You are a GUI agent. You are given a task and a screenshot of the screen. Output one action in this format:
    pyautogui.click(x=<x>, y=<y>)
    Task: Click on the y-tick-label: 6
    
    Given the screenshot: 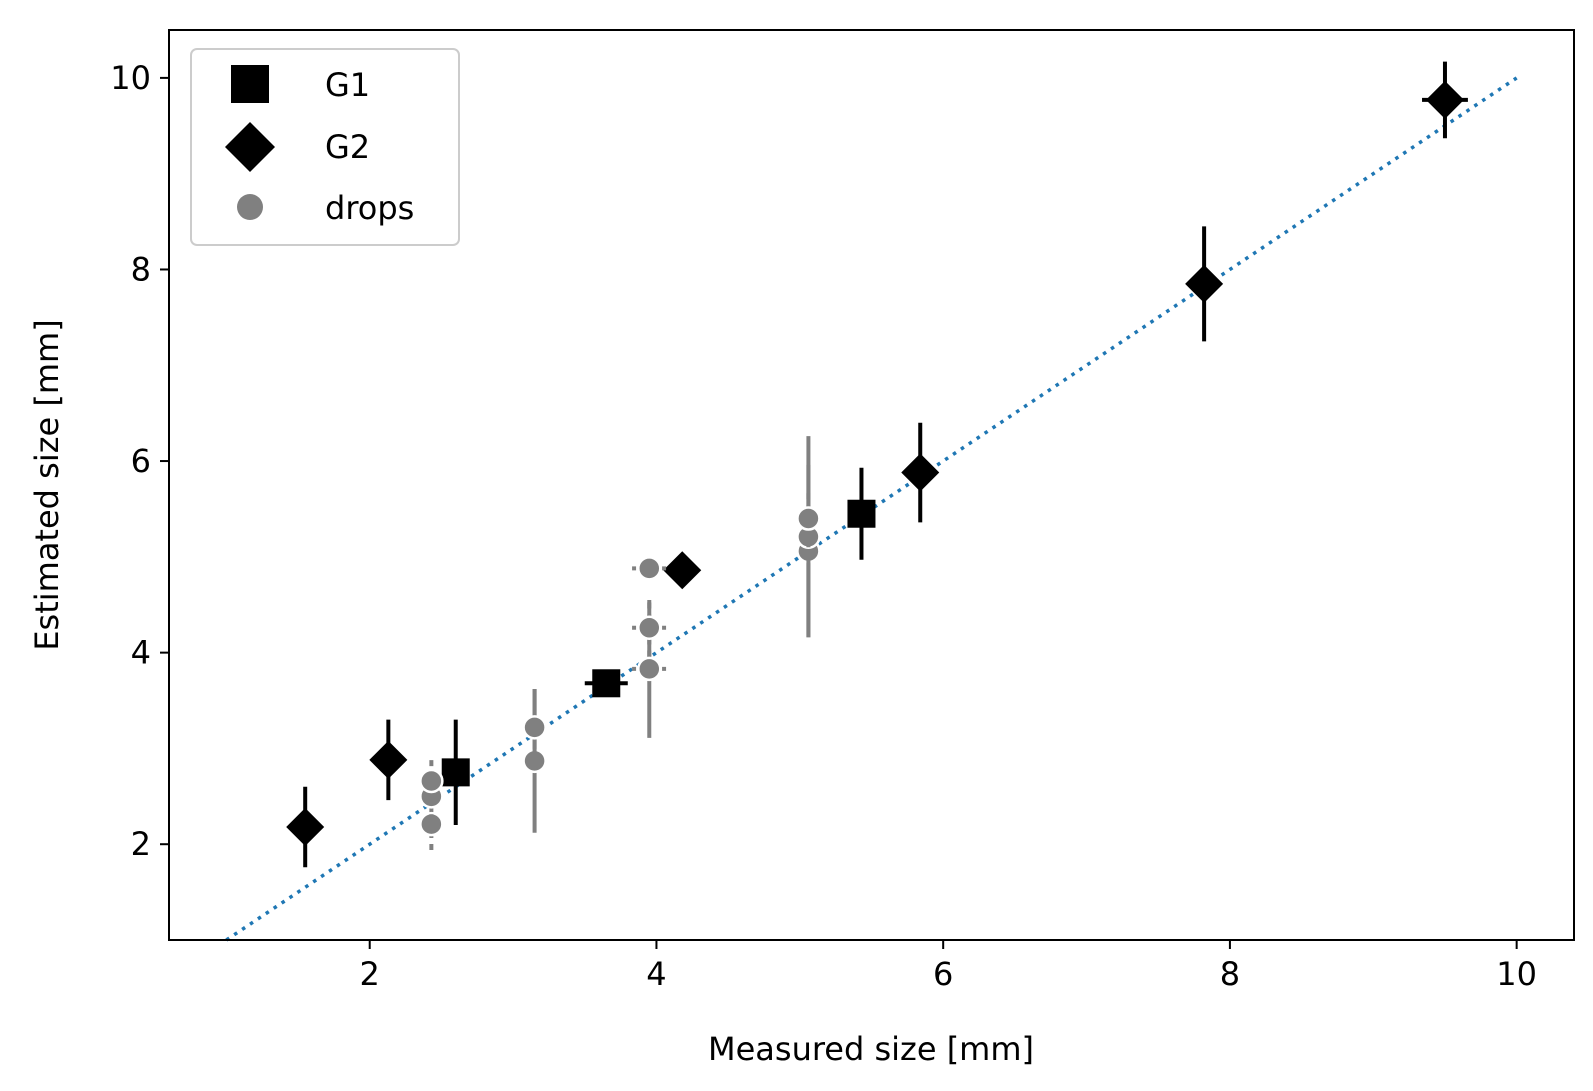 What is the action you would take?
    pyautogui.click(x=141, y=461)
    